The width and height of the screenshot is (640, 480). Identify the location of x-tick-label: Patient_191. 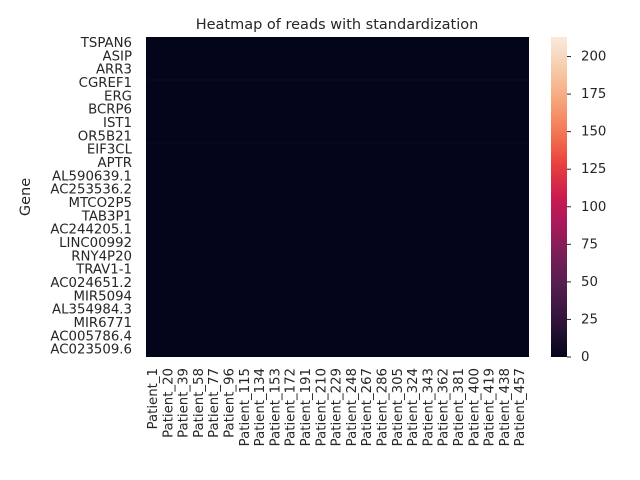
(306, 407).